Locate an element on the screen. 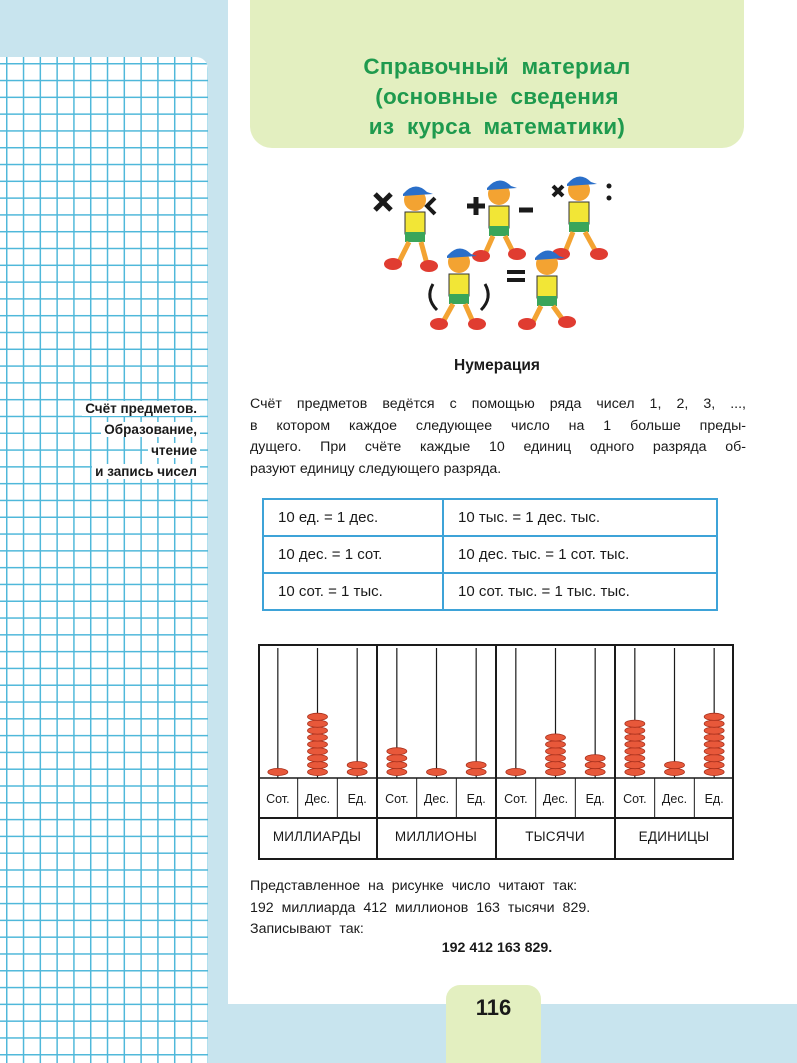 The height and width of the screenshot is (1063, 797). page-number-tab is located at coordinates (493, 1024).